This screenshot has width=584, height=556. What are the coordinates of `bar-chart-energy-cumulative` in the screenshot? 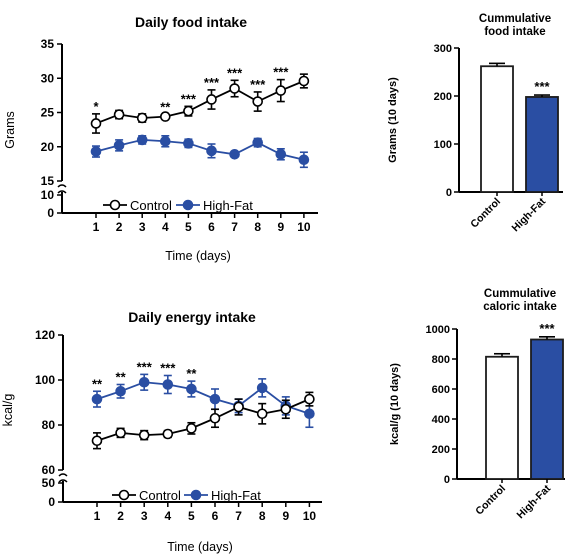 It's located at (508, 405).